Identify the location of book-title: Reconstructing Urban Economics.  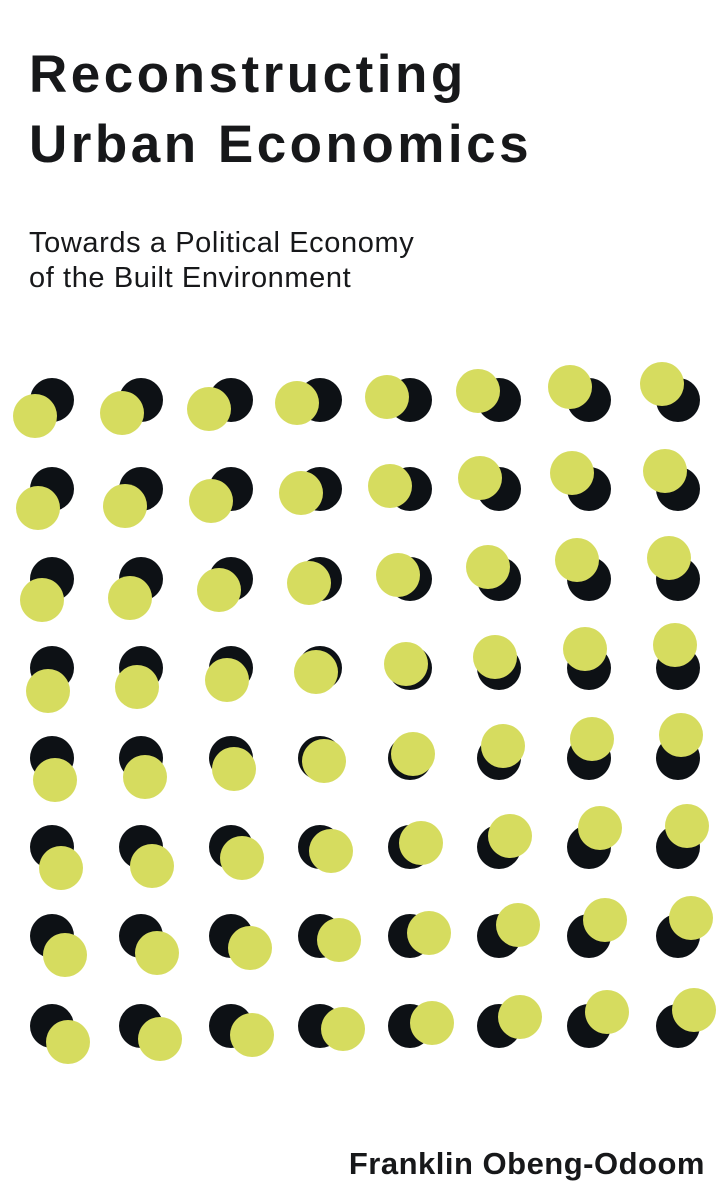
(280, 110).